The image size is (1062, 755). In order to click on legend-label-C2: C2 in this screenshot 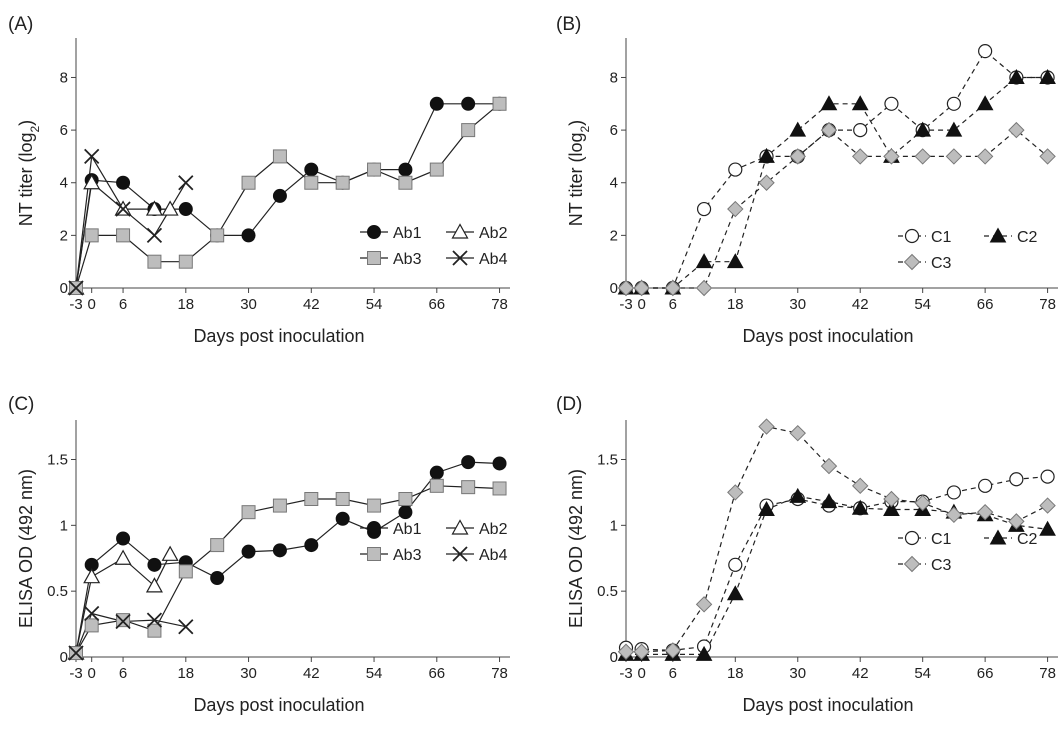, I will do `click(1027, 237)`.